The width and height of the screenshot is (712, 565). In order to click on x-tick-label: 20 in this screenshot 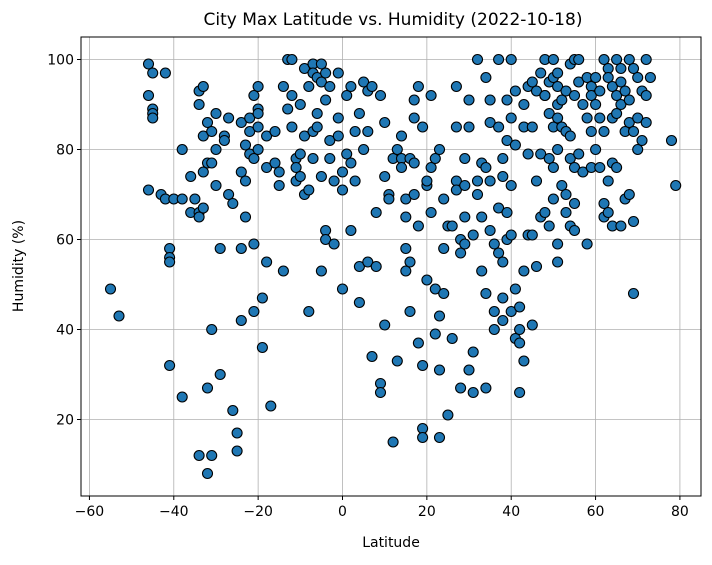, I will do `click(427, 512)`.